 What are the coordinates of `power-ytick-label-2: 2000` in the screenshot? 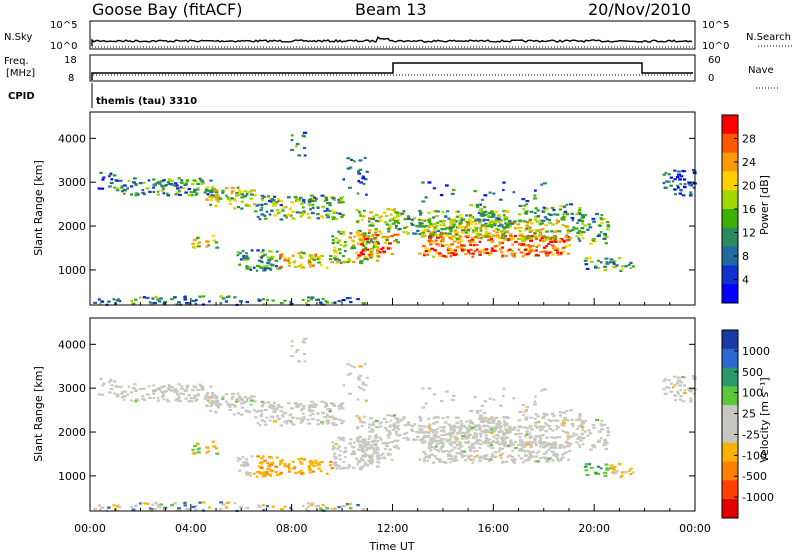 It's located at (72, 226).